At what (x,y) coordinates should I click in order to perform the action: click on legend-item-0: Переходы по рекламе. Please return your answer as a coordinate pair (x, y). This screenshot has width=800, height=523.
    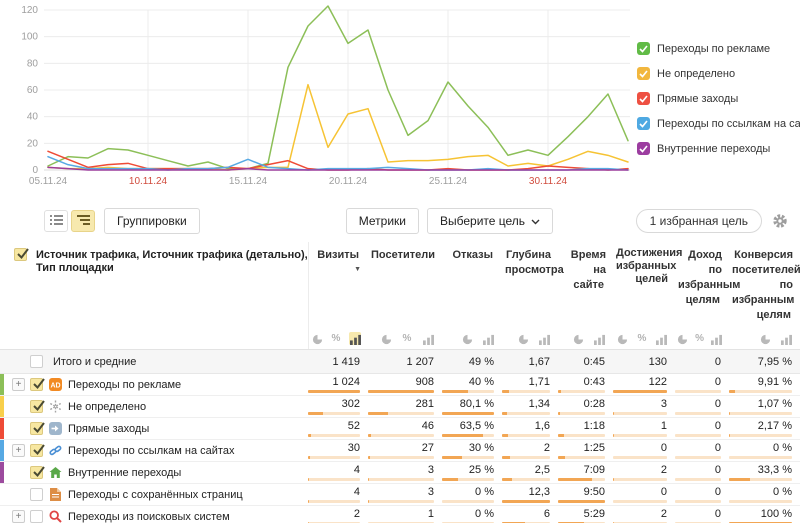
    Looking at the image, I should click on (714, 48).